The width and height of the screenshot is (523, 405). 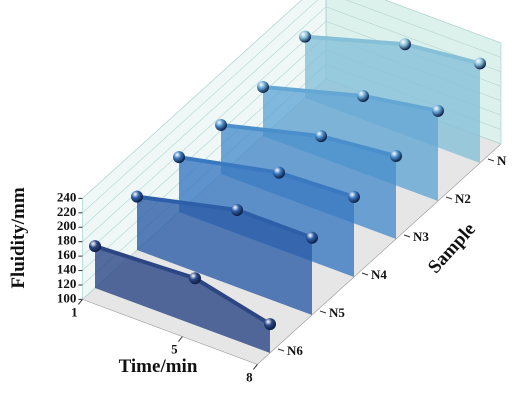 What do you see at coordinates (67, 211) in the screenshot?
I see `y-tick-label: 220` at bounding box center [67, 211].